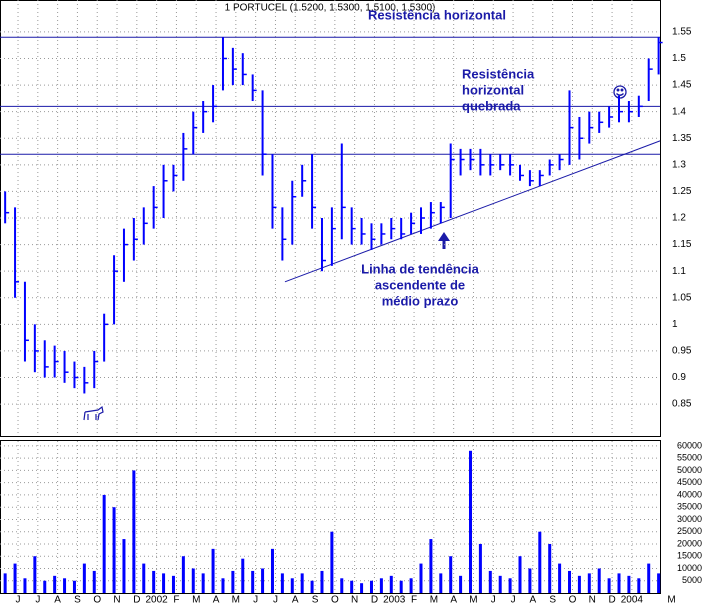 The width and height of the screenshot is (705, 604). Describe the element at coordinates (682, 32) in the screenshot. I see `y-tick-label: 1.55` at that location.